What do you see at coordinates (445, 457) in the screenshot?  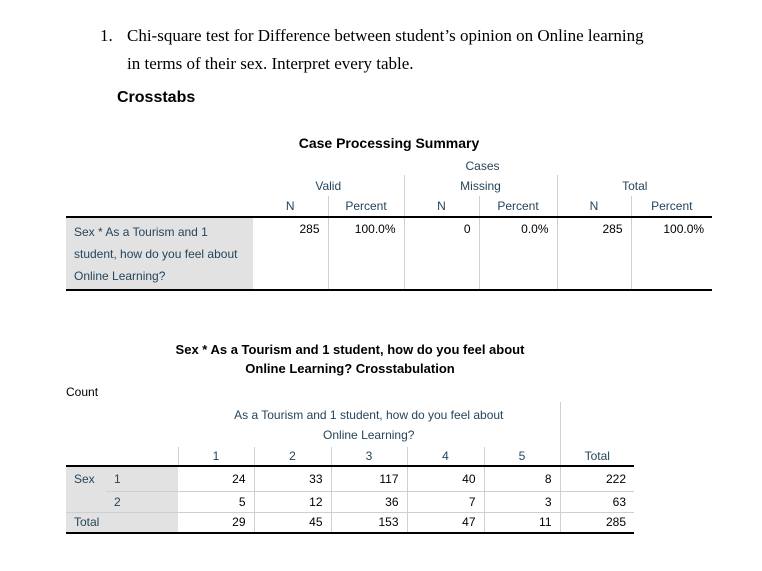 I see `column-header-cell: 4` at bounding box center [445, 457].